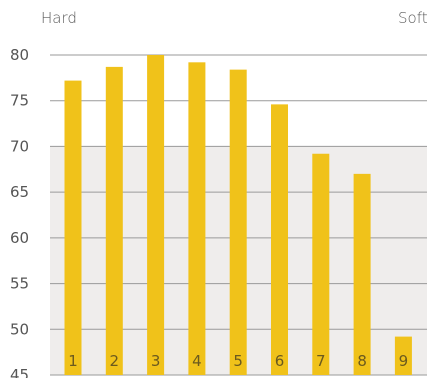 The height and width of the screenshot is (378, 427). Describe the element at coordinates (19, 101) in the screenshot. I see `y-tick-label: 75` at that location.